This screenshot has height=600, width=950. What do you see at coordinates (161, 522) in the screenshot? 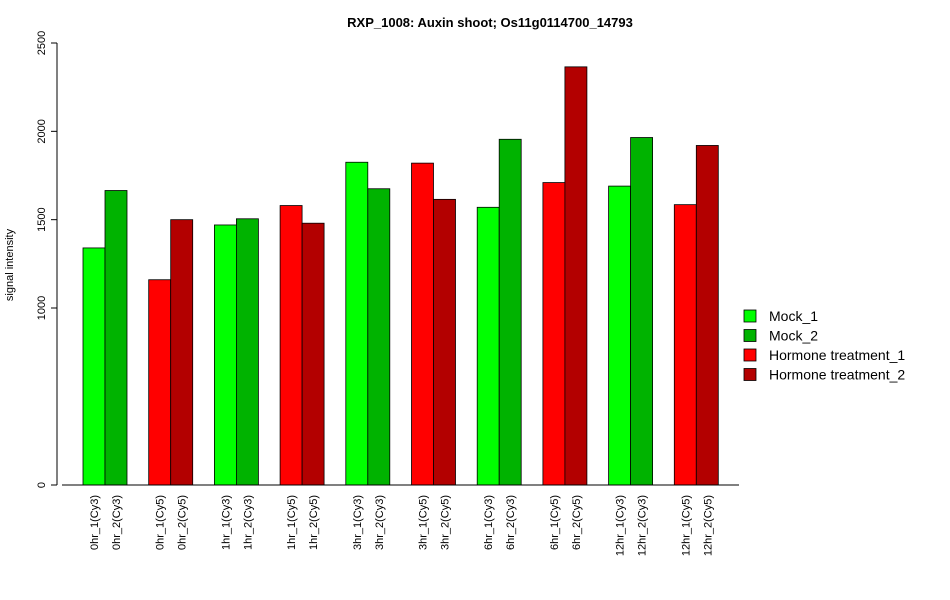
I see `x-tick-label: 0hr_1(Cy5)` at bounding box center [161, 522].